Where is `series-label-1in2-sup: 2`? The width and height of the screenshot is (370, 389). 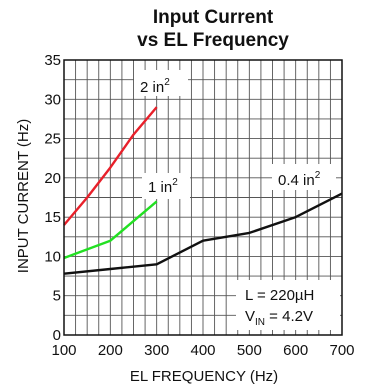
series-label-1in2-sup: 2 is located at coordinates (175, 182).